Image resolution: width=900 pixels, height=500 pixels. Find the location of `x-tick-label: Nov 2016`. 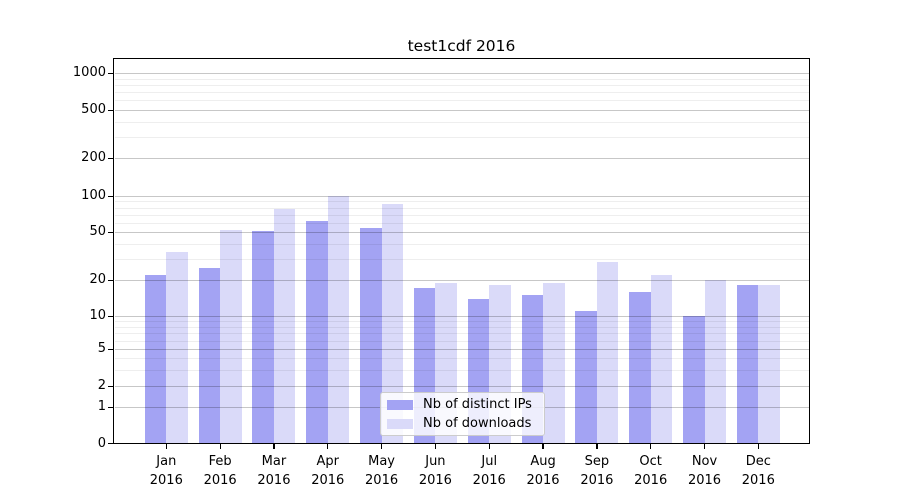

x-tick-label: Nov 2016 is located at coordinates (705, 471).